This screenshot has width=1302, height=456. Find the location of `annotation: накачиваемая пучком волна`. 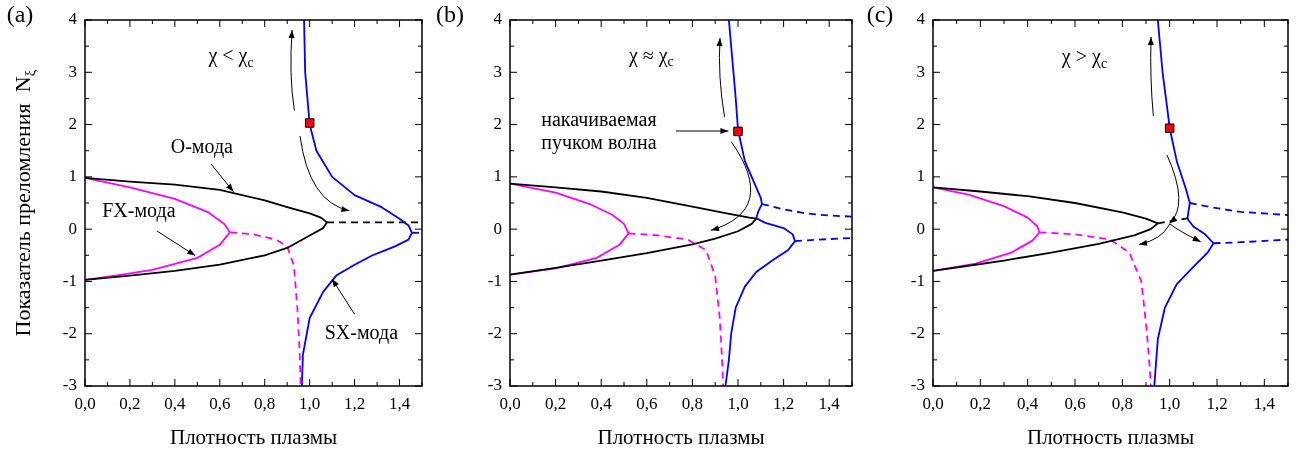

annotation: накачиваемая пучком волна is located at coordinates (599, 131).